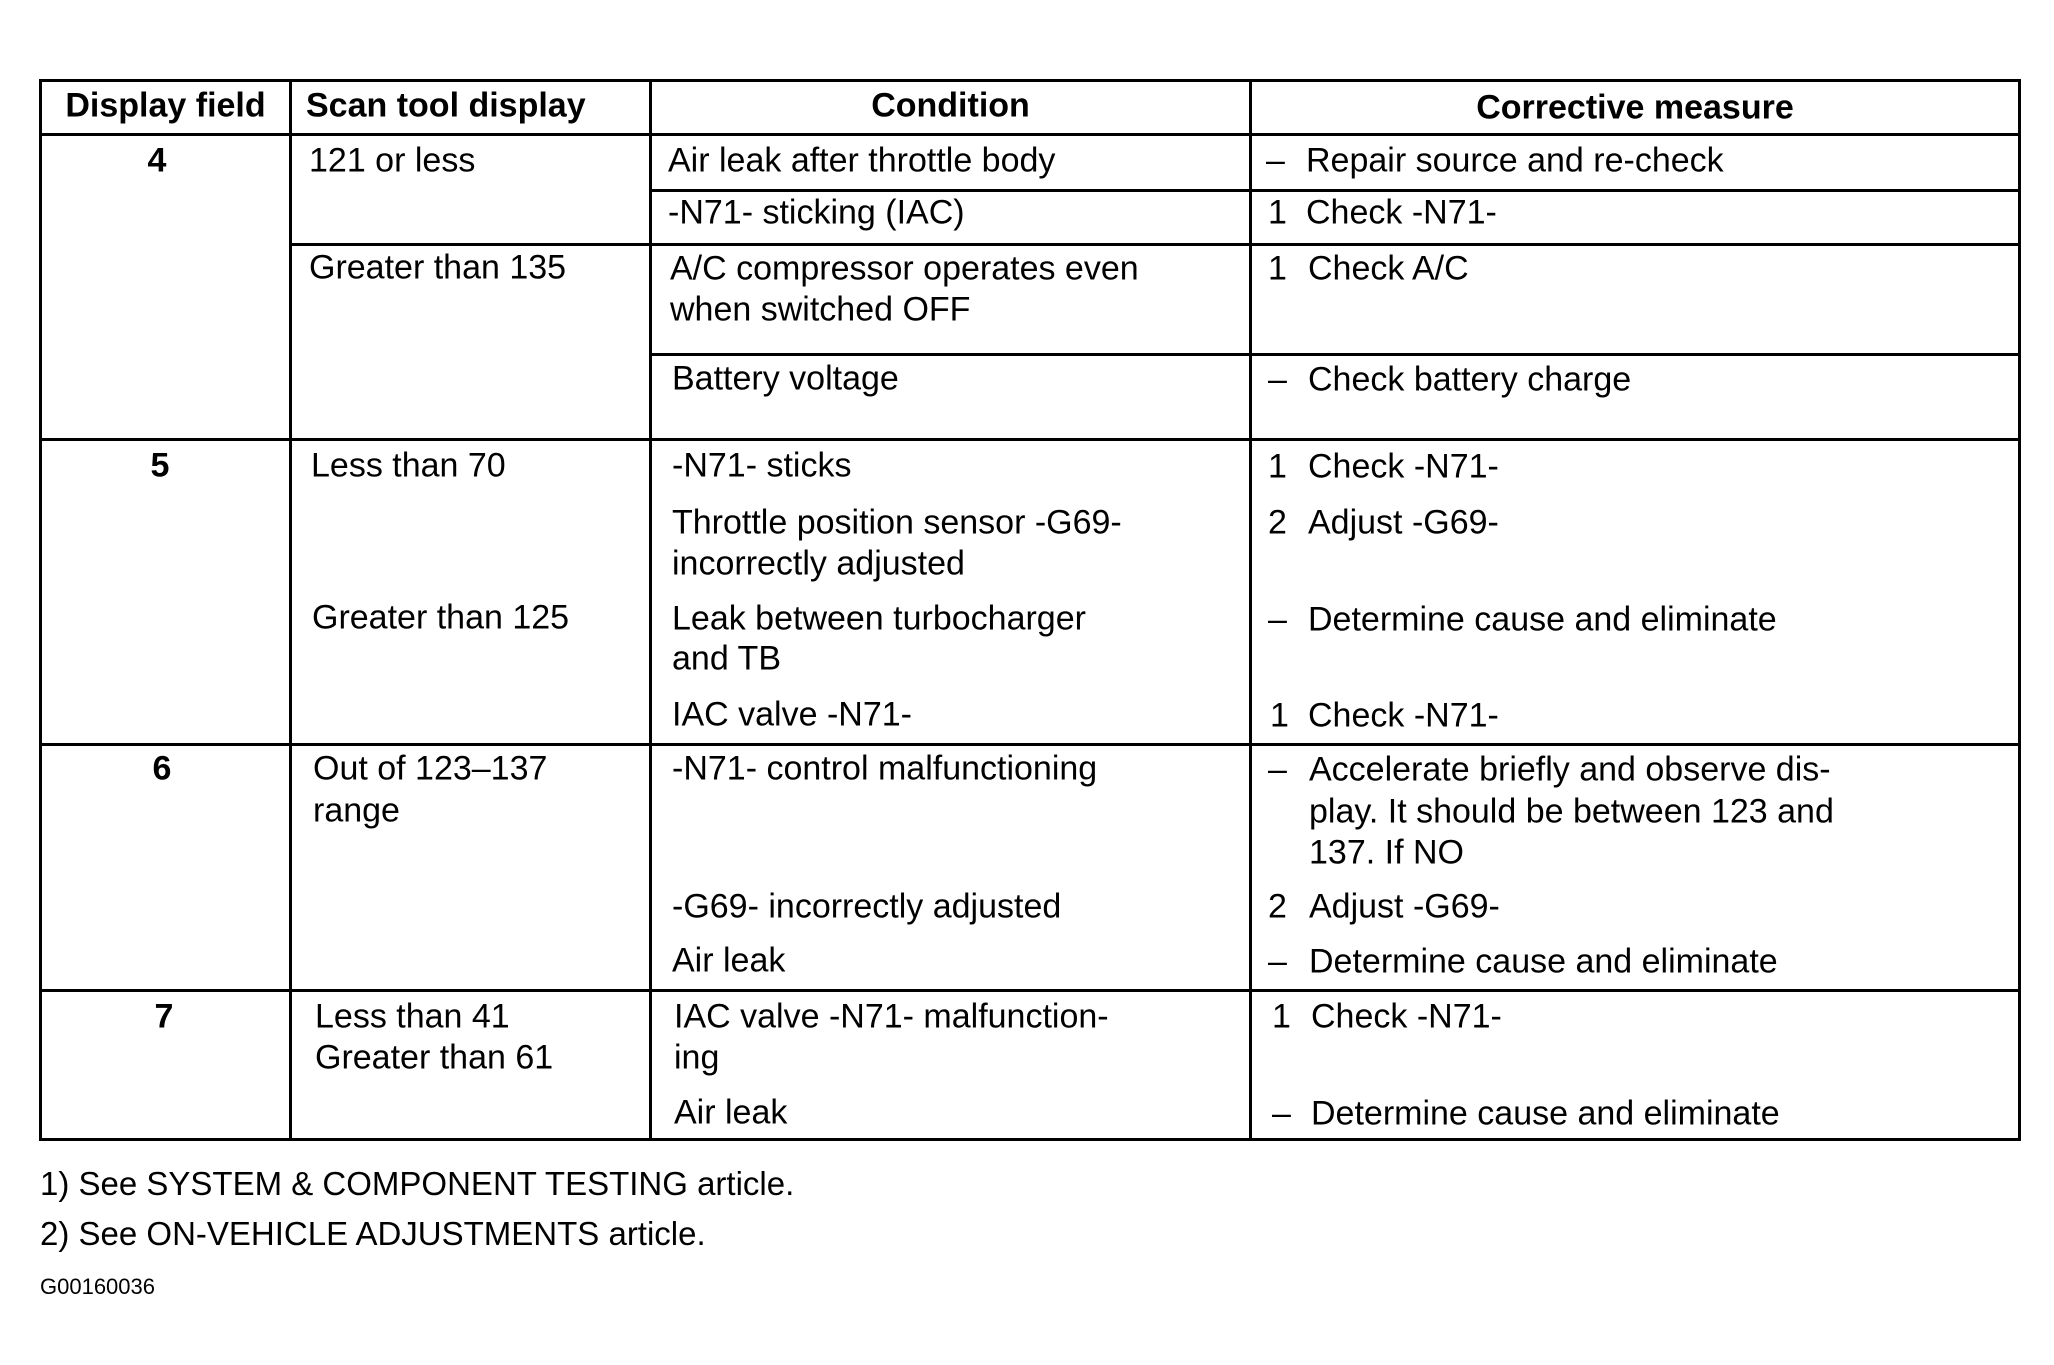 The height and width of the screenshot is (1365, 2054). I want to click on condition: Battery voltage, so click(785, 378).